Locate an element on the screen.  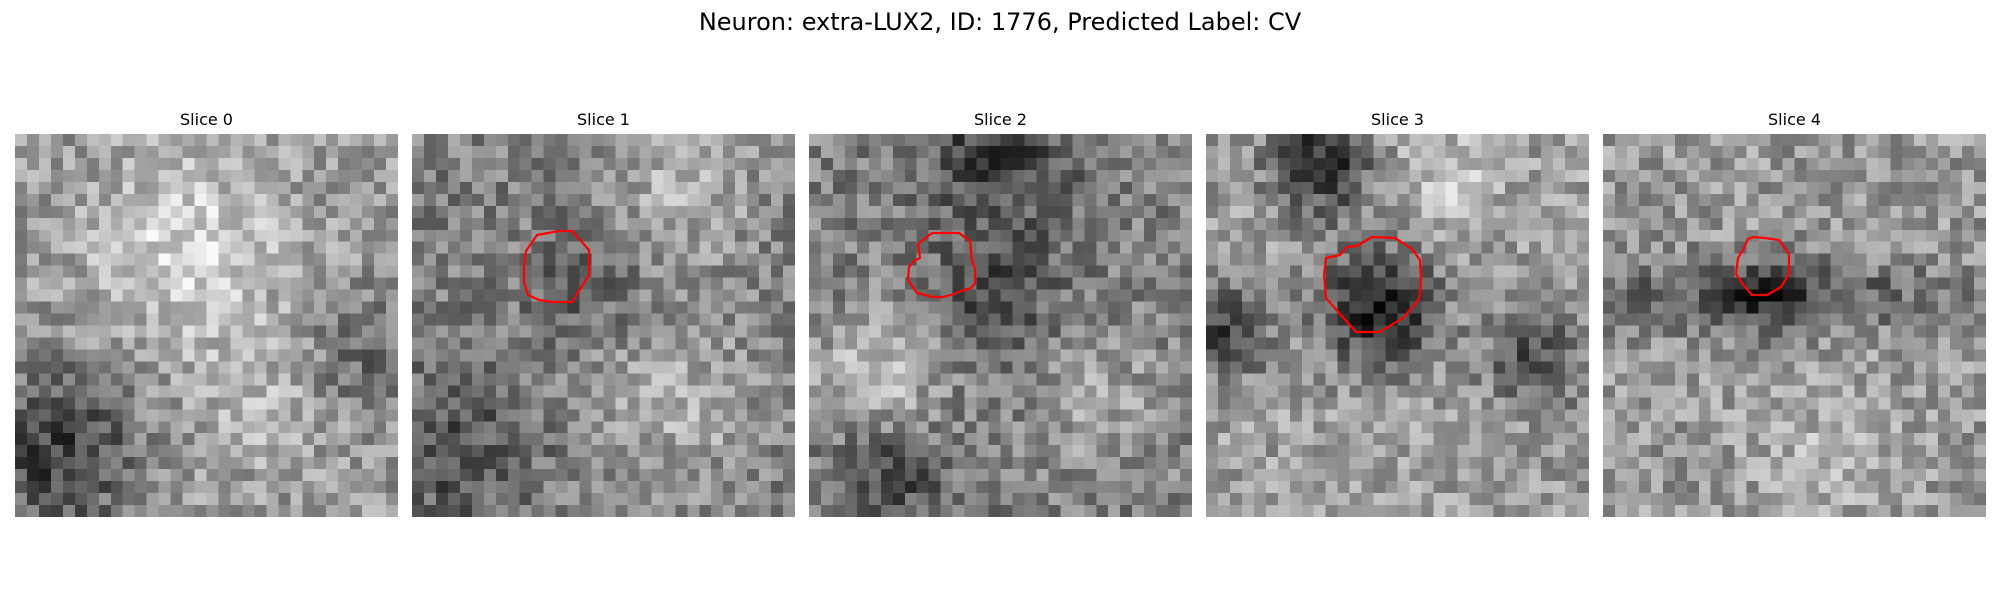
slice-panel-4: Slice 4 is located at coordinates (1794, 312).